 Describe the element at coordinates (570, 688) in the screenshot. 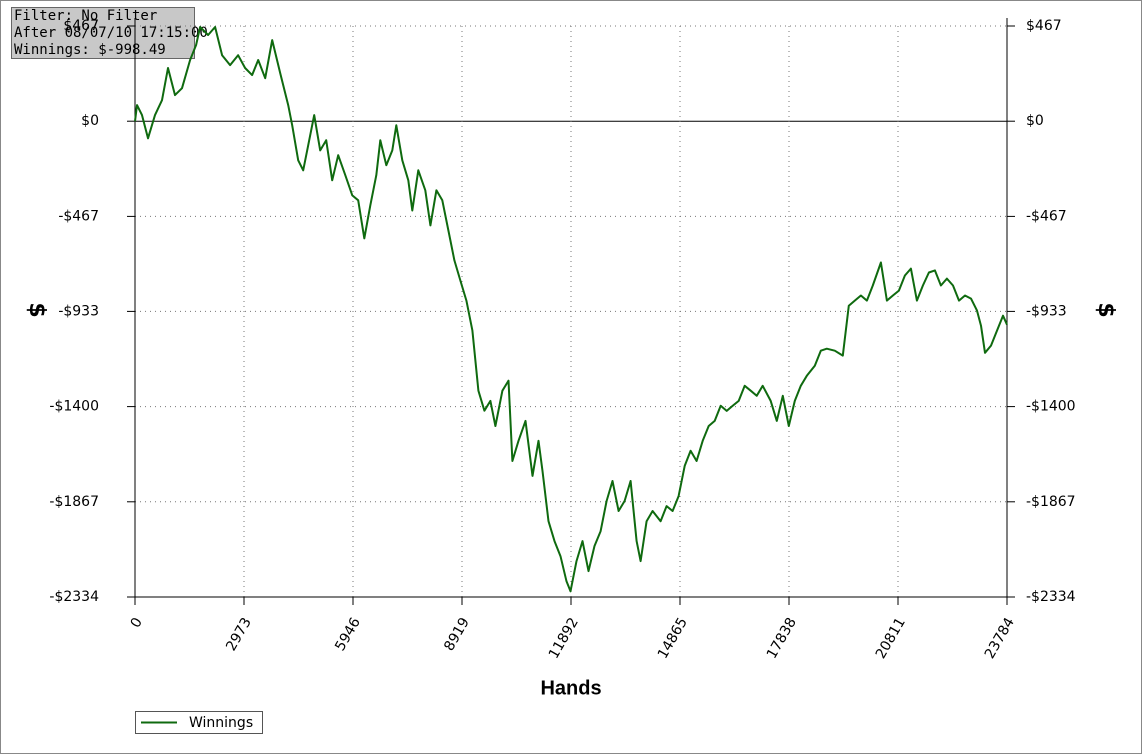

I see `x-axis-label: Hands` at that location.